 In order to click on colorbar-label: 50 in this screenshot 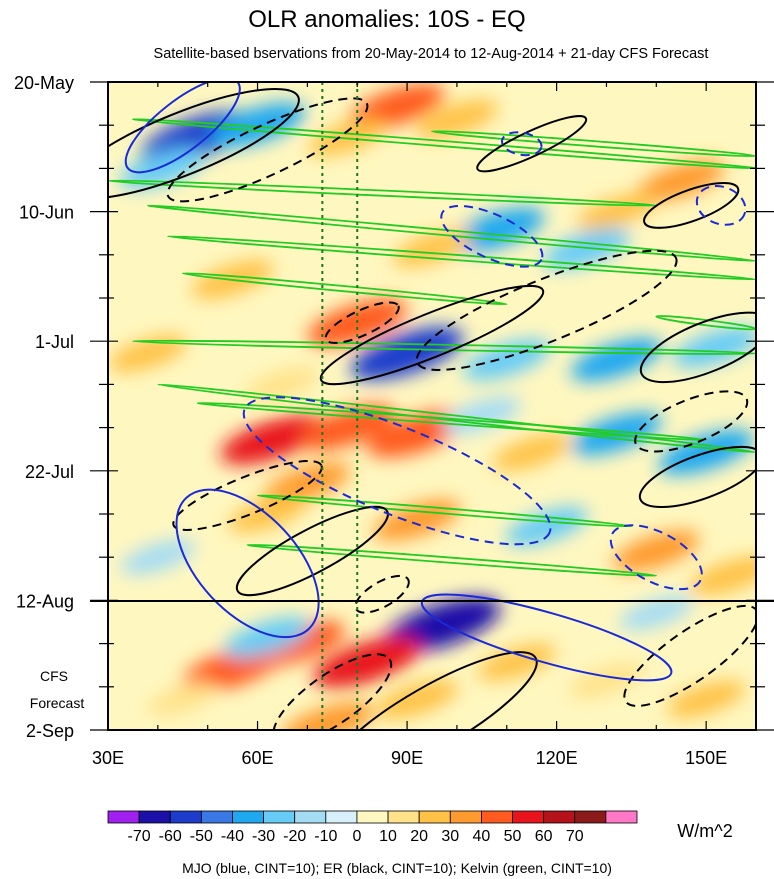, I will do `click(513, 836)`.